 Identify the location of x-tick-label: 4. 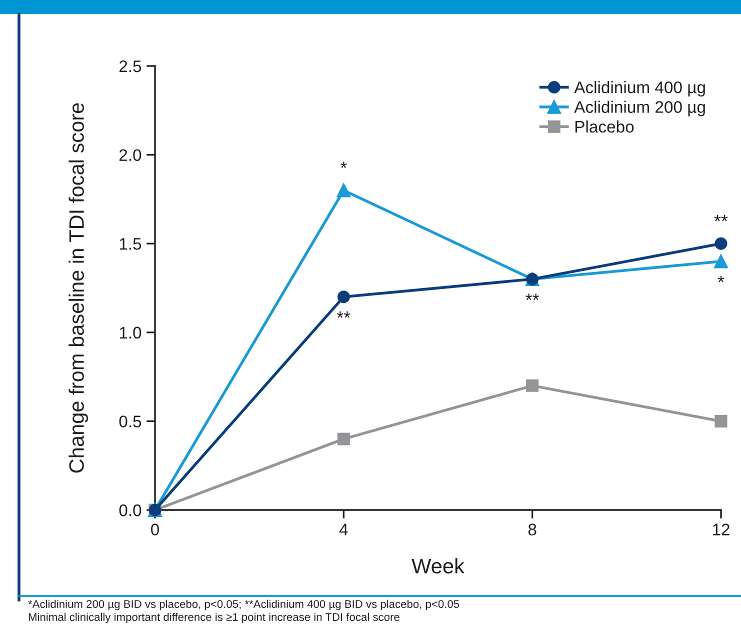
(343, 530).